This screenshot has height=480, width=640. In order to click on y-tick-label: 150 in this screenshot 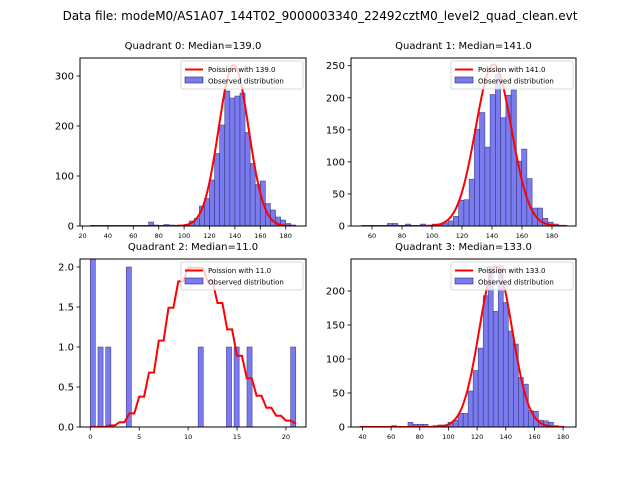, I will do `click(335, 130)`.